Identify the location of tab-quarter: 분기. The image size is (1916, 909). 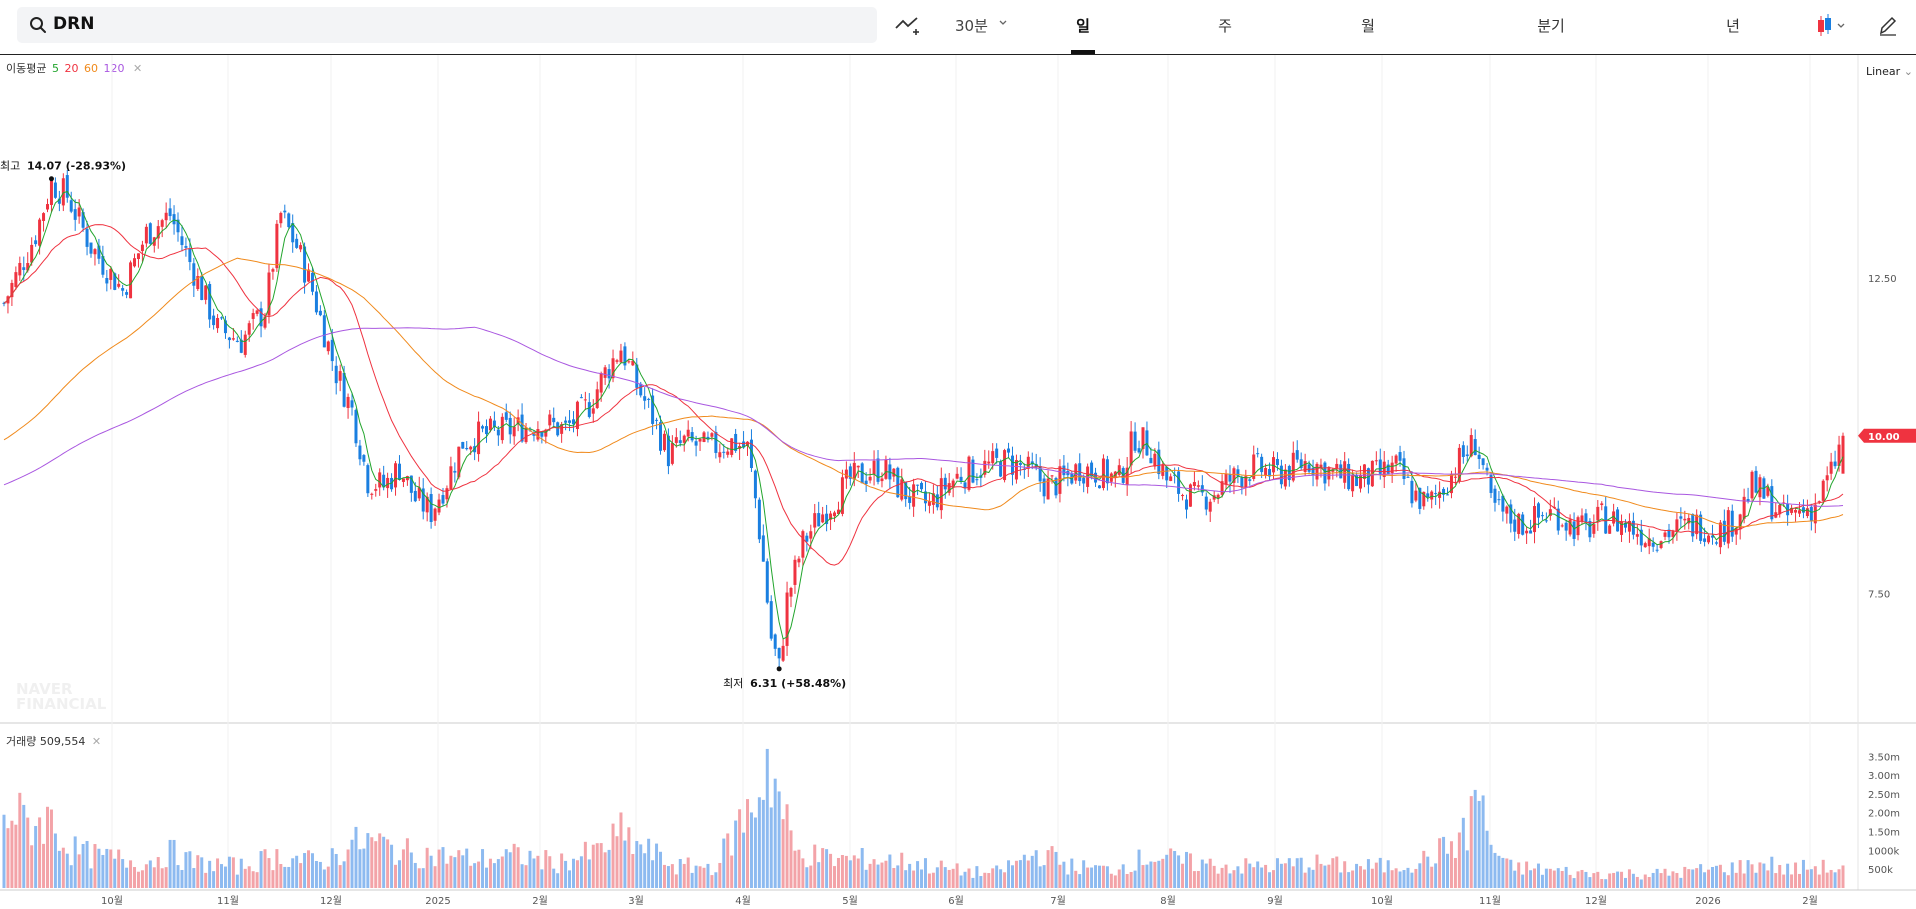
(1551, 26).